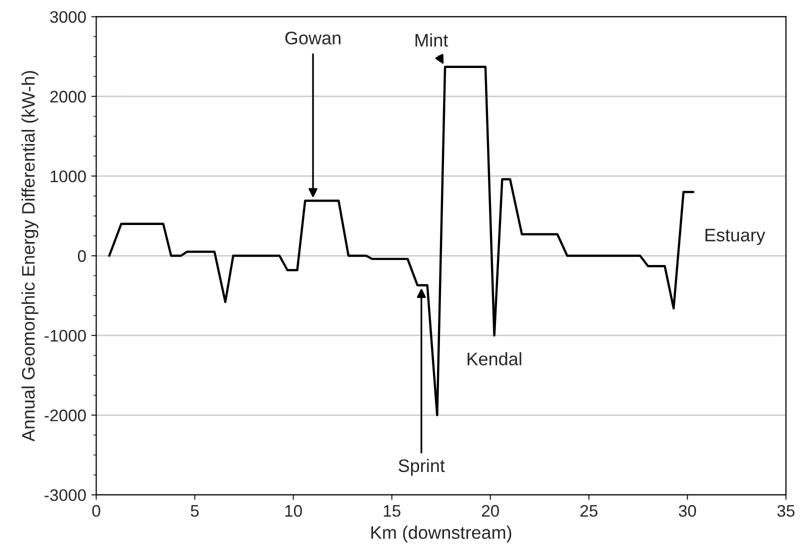 This screenshot has height=556, width=802. What do you see at coordinates (65, 336) in the screenshot?
I see `y-tick-label: -1000` at bounding box center [65, 336].